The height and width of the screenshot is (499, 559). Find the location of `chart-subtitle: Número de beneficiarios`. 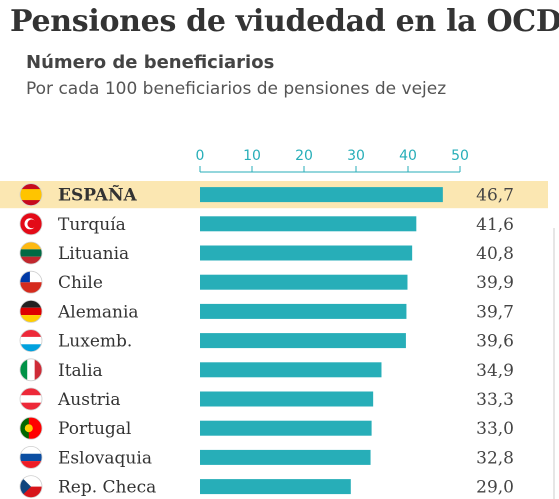

chart-subtitle: Número de beneficiarios is located at coordinates (150, 62).